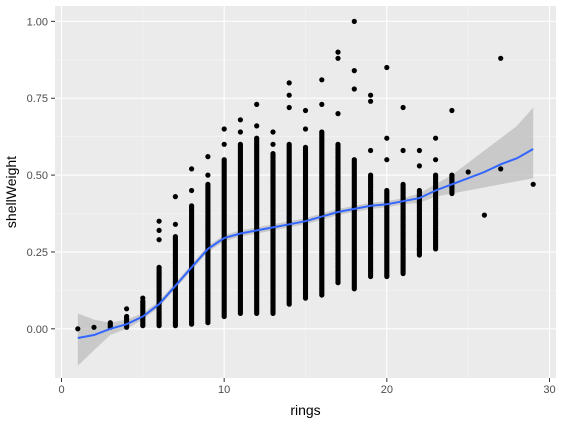 The height and width of the screenshot is (424, 563). I want to click on x-tick-label: 10, so click(224, 390).